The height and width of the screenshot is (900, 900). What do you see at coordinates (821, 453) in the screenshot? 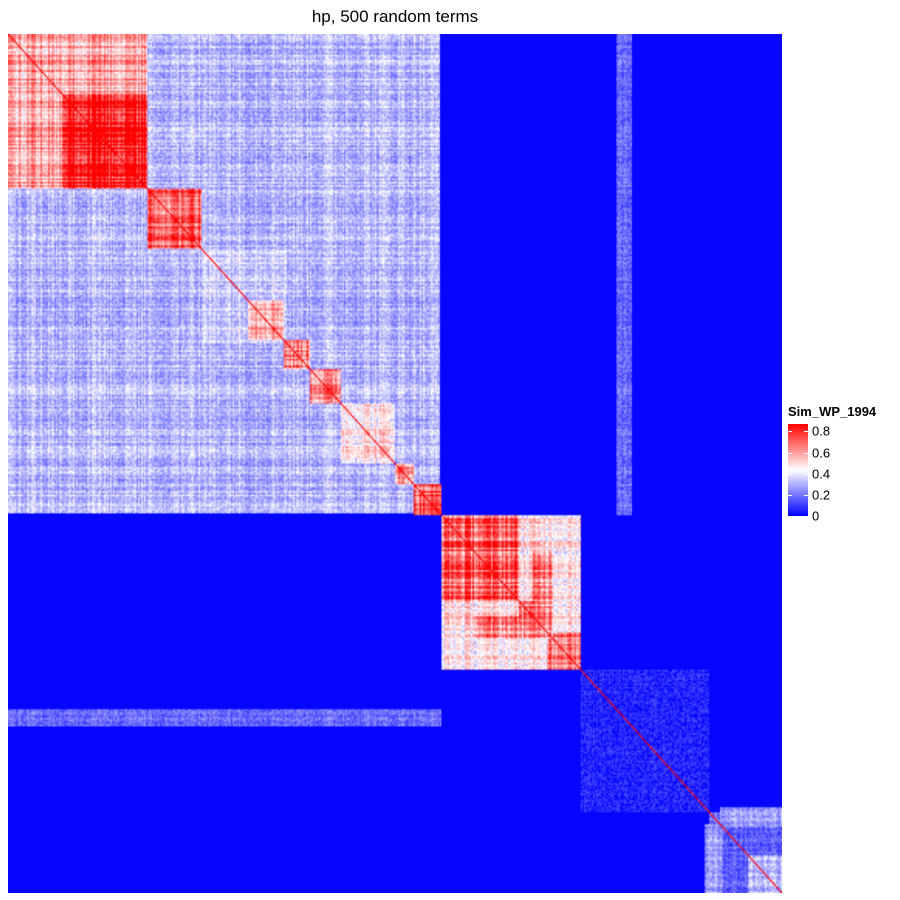
I see `legend-tick-label: 0.6` at bounding box center [821, 453].